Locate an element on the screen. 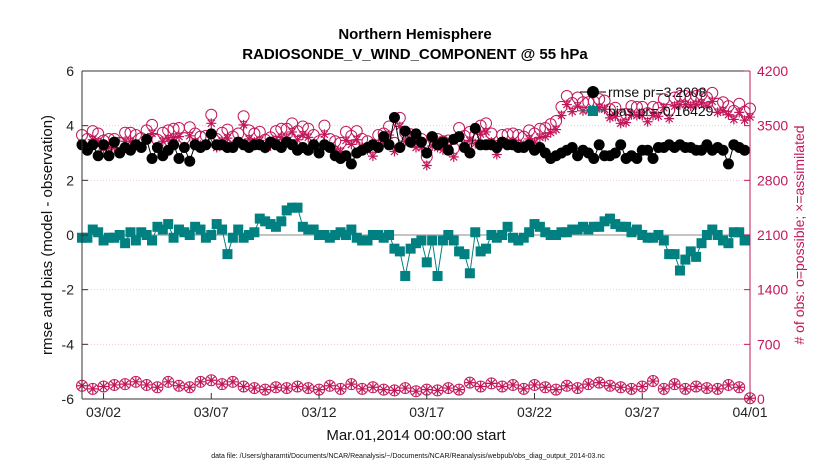  right-y-axis-label: # of obs: o=possible; ×=assimilated is located at coordinates (799, 234).